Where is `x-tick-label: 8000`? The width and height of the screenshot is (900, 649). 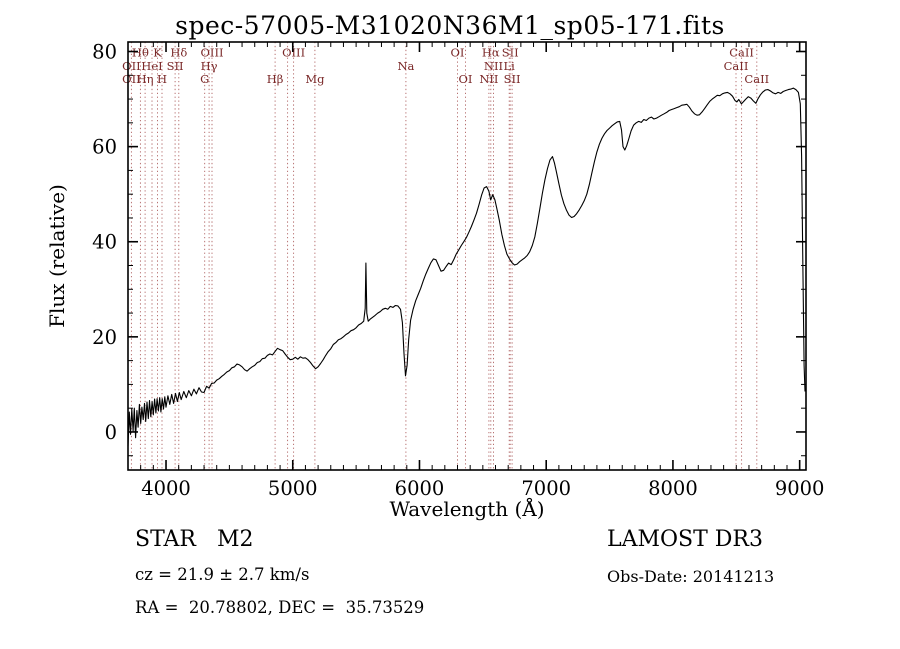 x-tick-label: 8000 is located at coordinates (673, 488).